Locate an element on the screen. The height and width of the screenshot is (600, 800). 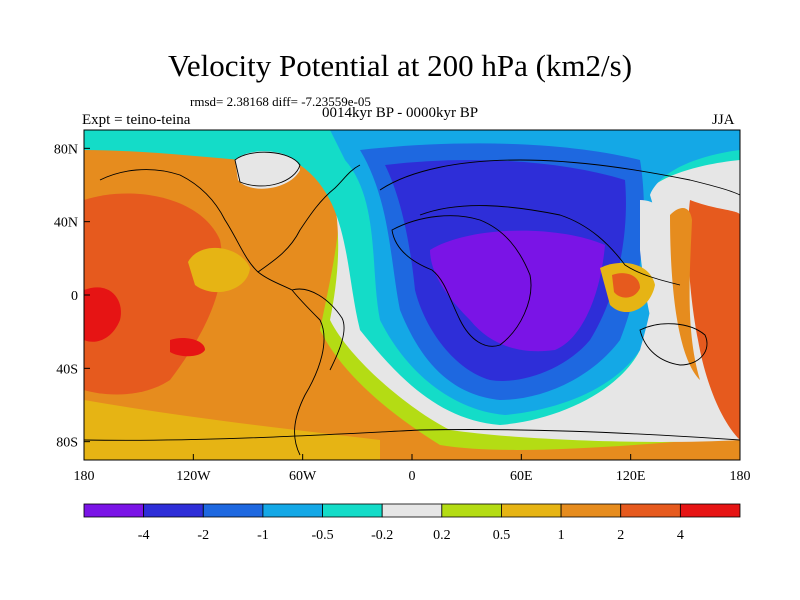
colorbar-label: 0.2 is located at coordinates (442, 535).